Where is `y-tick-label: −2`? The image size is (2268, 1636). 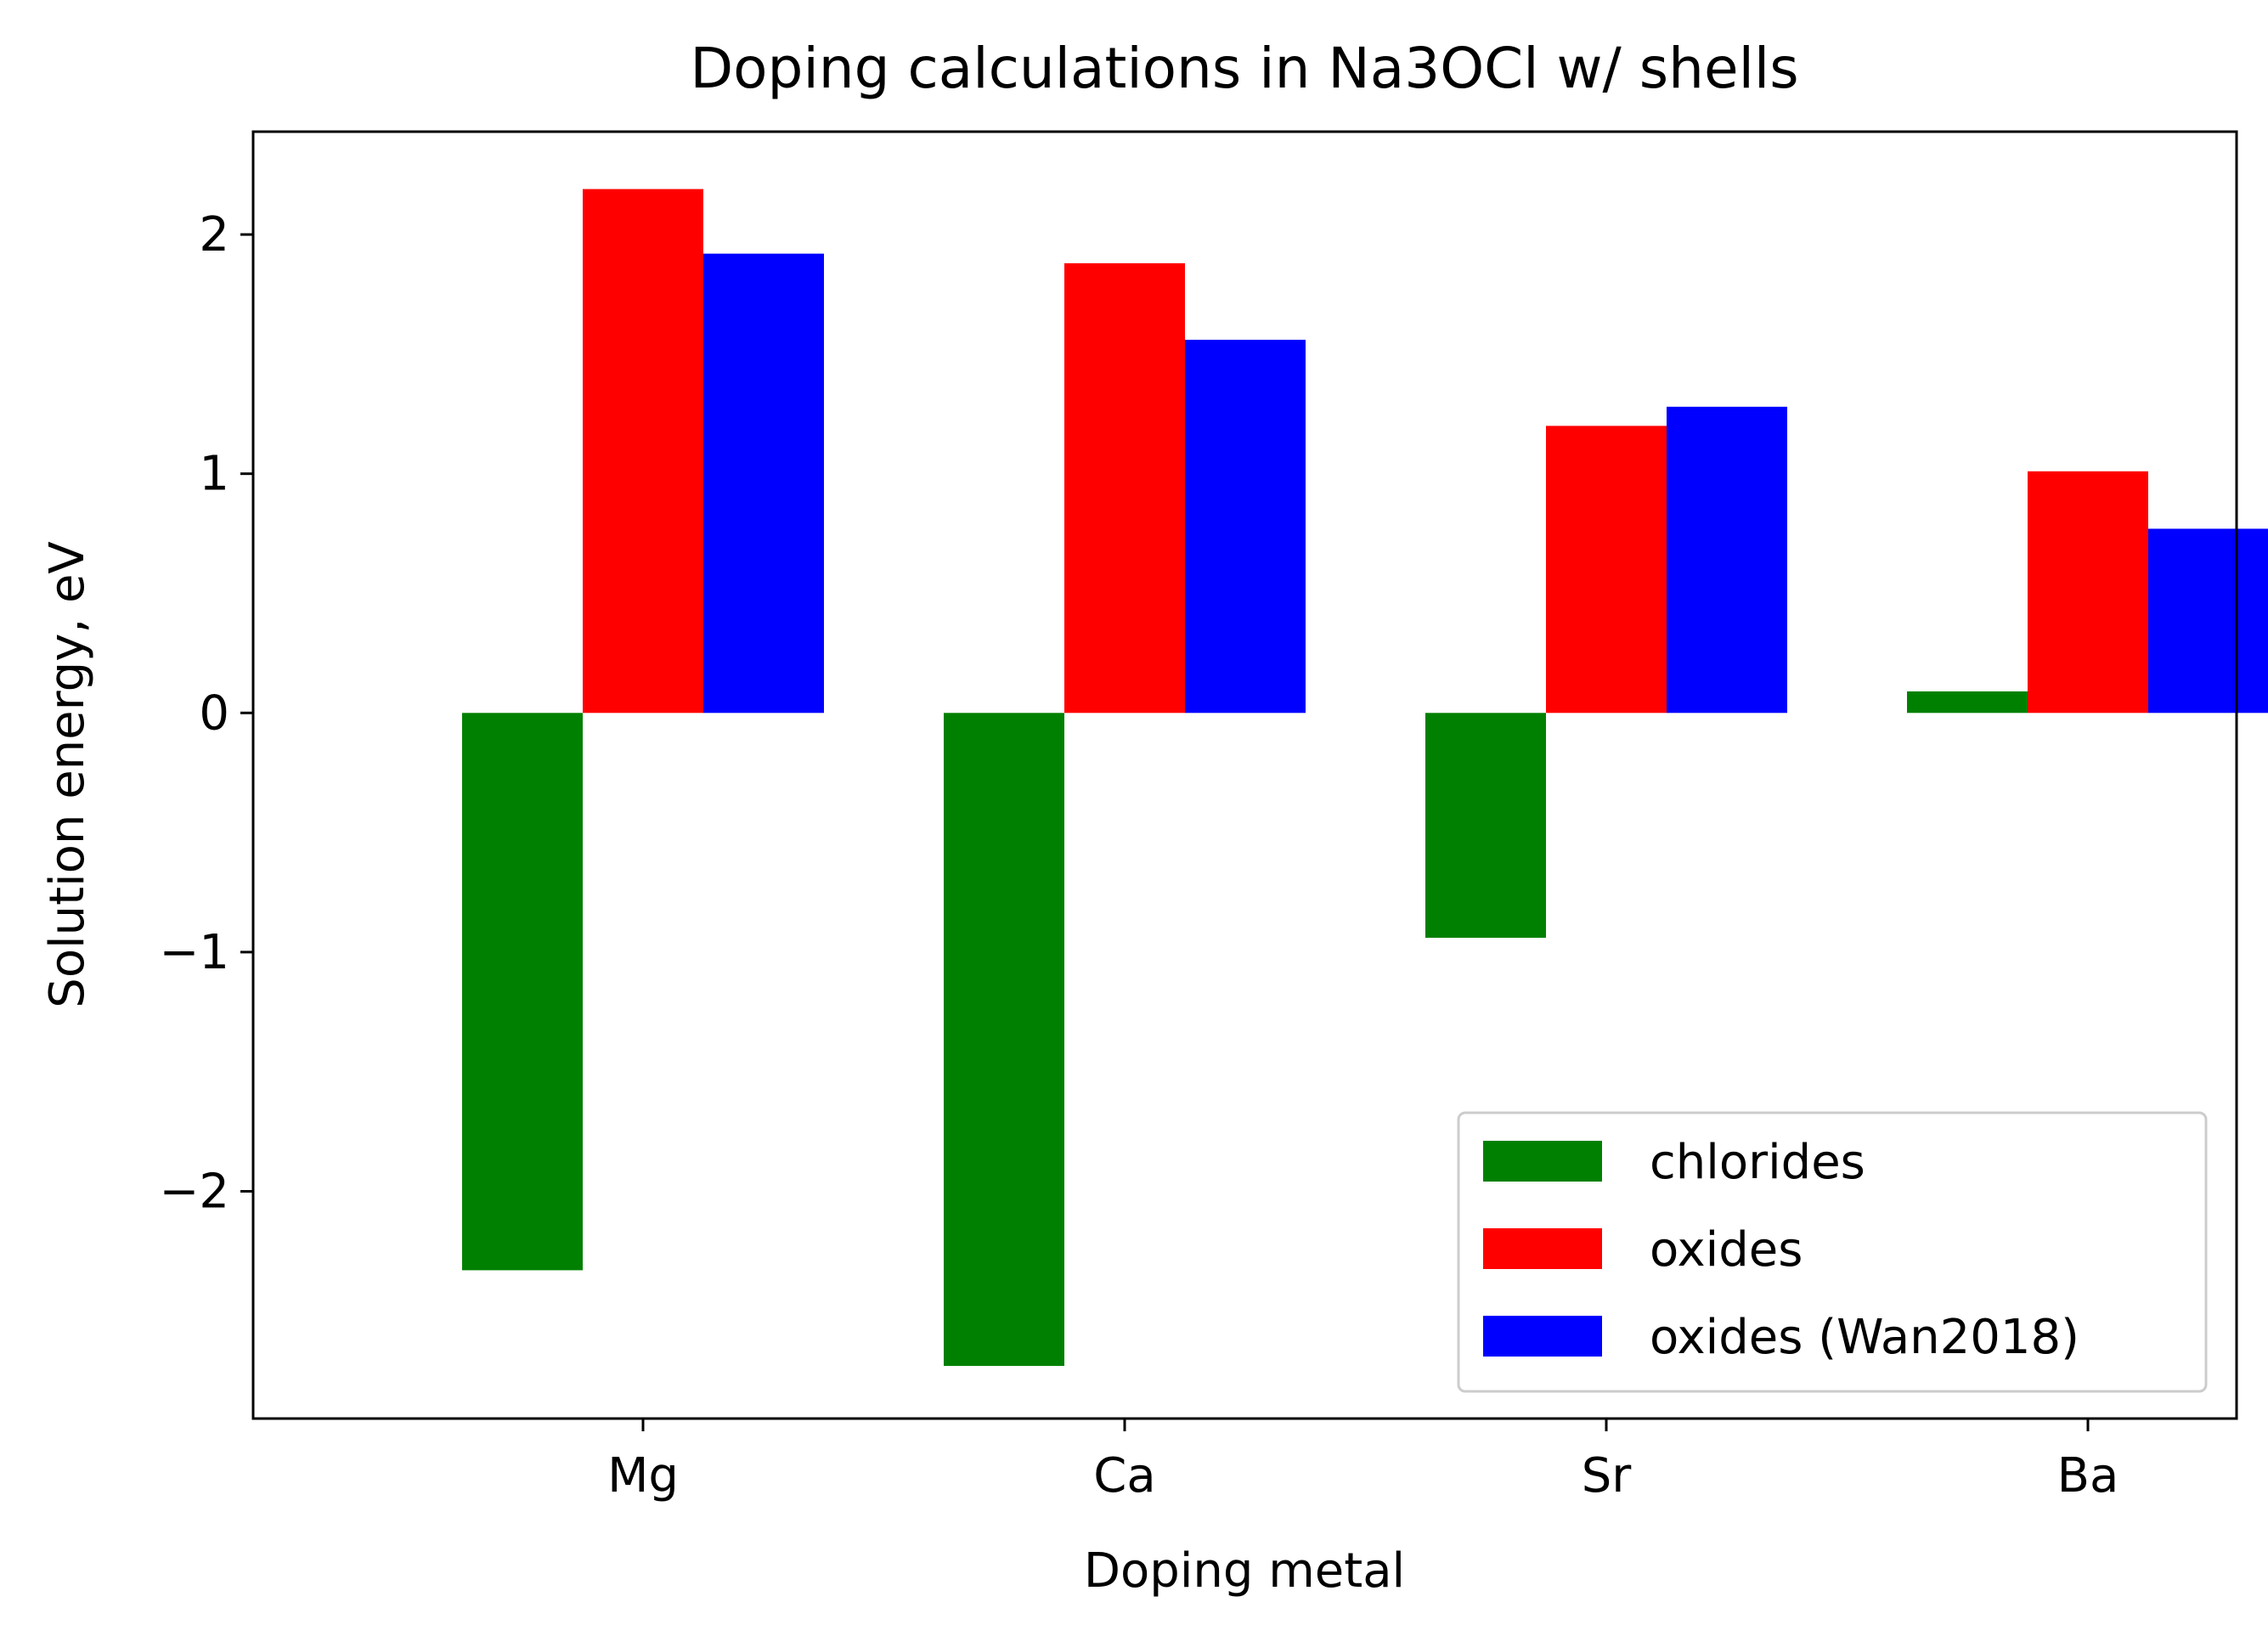
y-tick-label: −2 is located at coordinates (194, 1192).